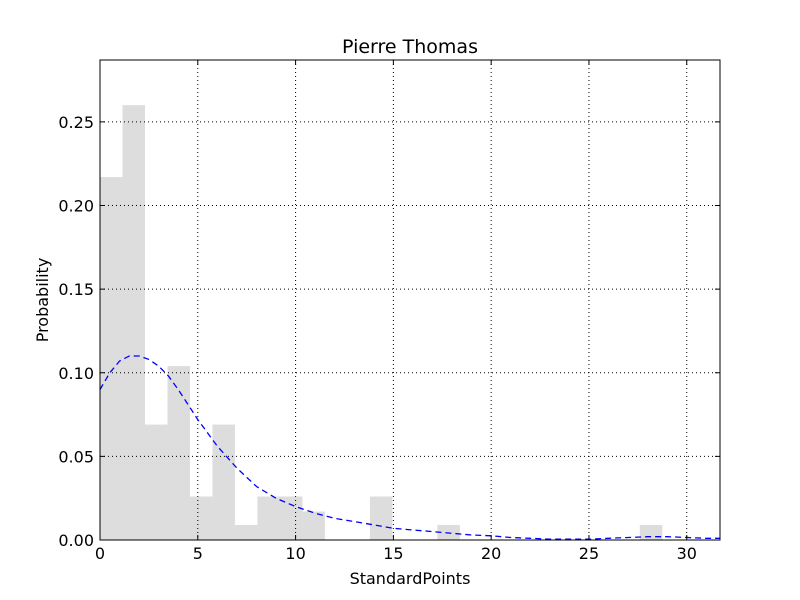 This screenshot has height=600, width=800. I want to click on y-tick-label: 0.10, so click(76, 373).